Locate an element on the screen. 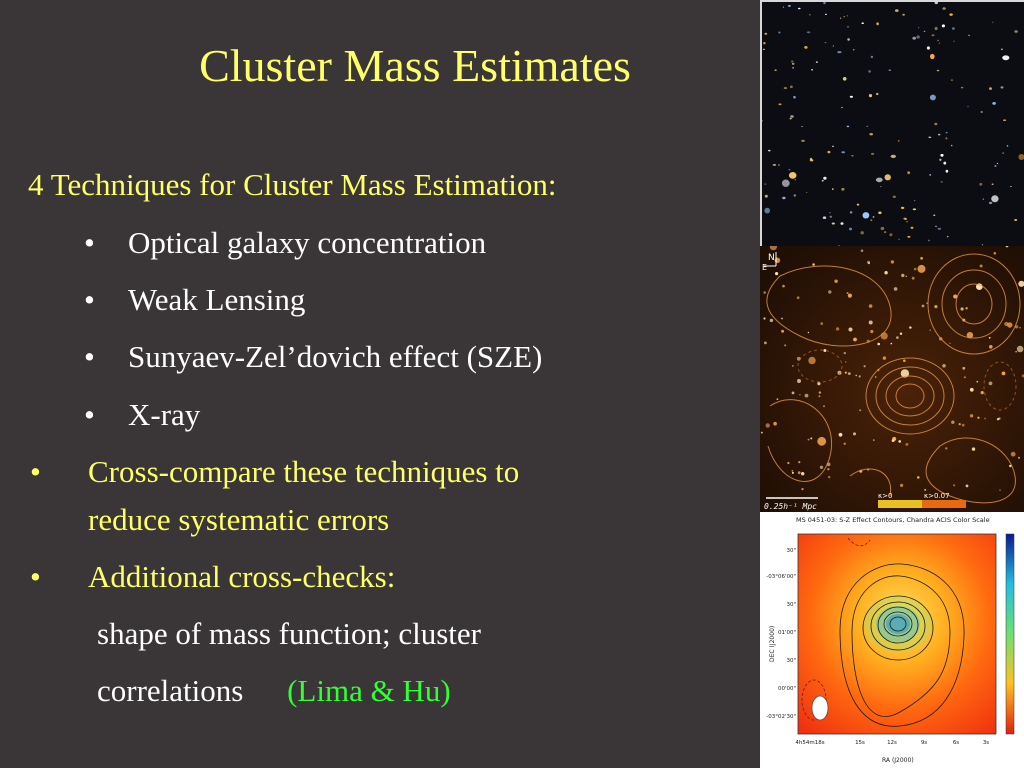  deep-field-svg is located at coordinates (893, 124).